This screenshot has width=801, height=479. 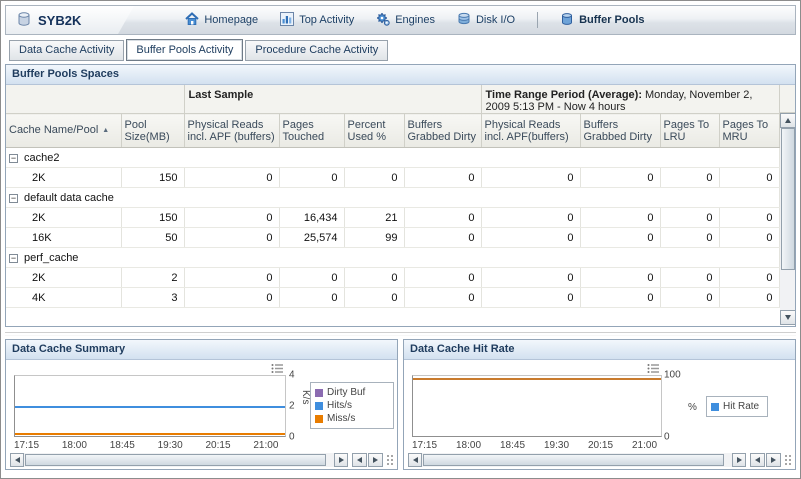 What do you see at coordinates (64, 130) in the screenshot?
I see `column-header-cache-name-pool: Cache Name/Pool ▲` at bounding box center [64, 130].